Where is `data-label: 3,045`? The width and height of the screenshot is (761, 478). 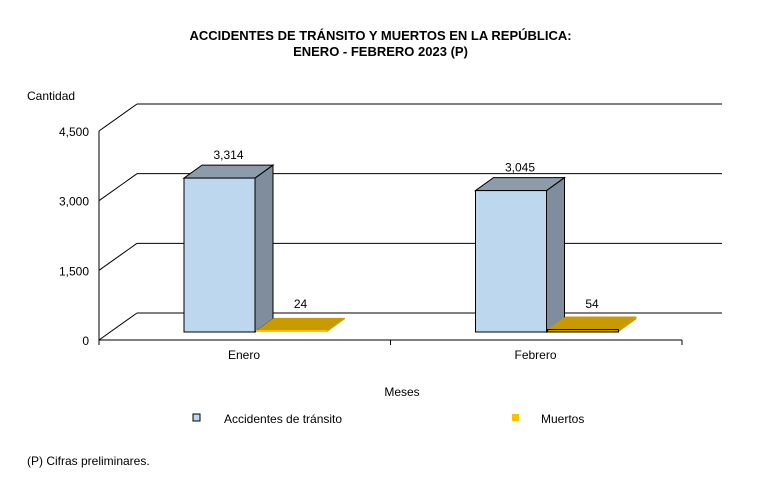 data-label: 3,045 is located at coordinates (520, 168).